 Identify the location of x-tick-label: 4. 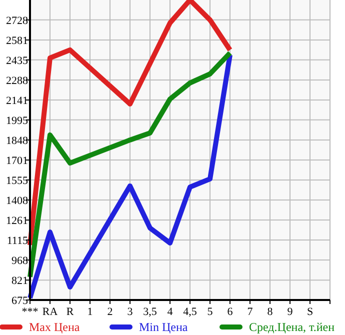
(170, 312).